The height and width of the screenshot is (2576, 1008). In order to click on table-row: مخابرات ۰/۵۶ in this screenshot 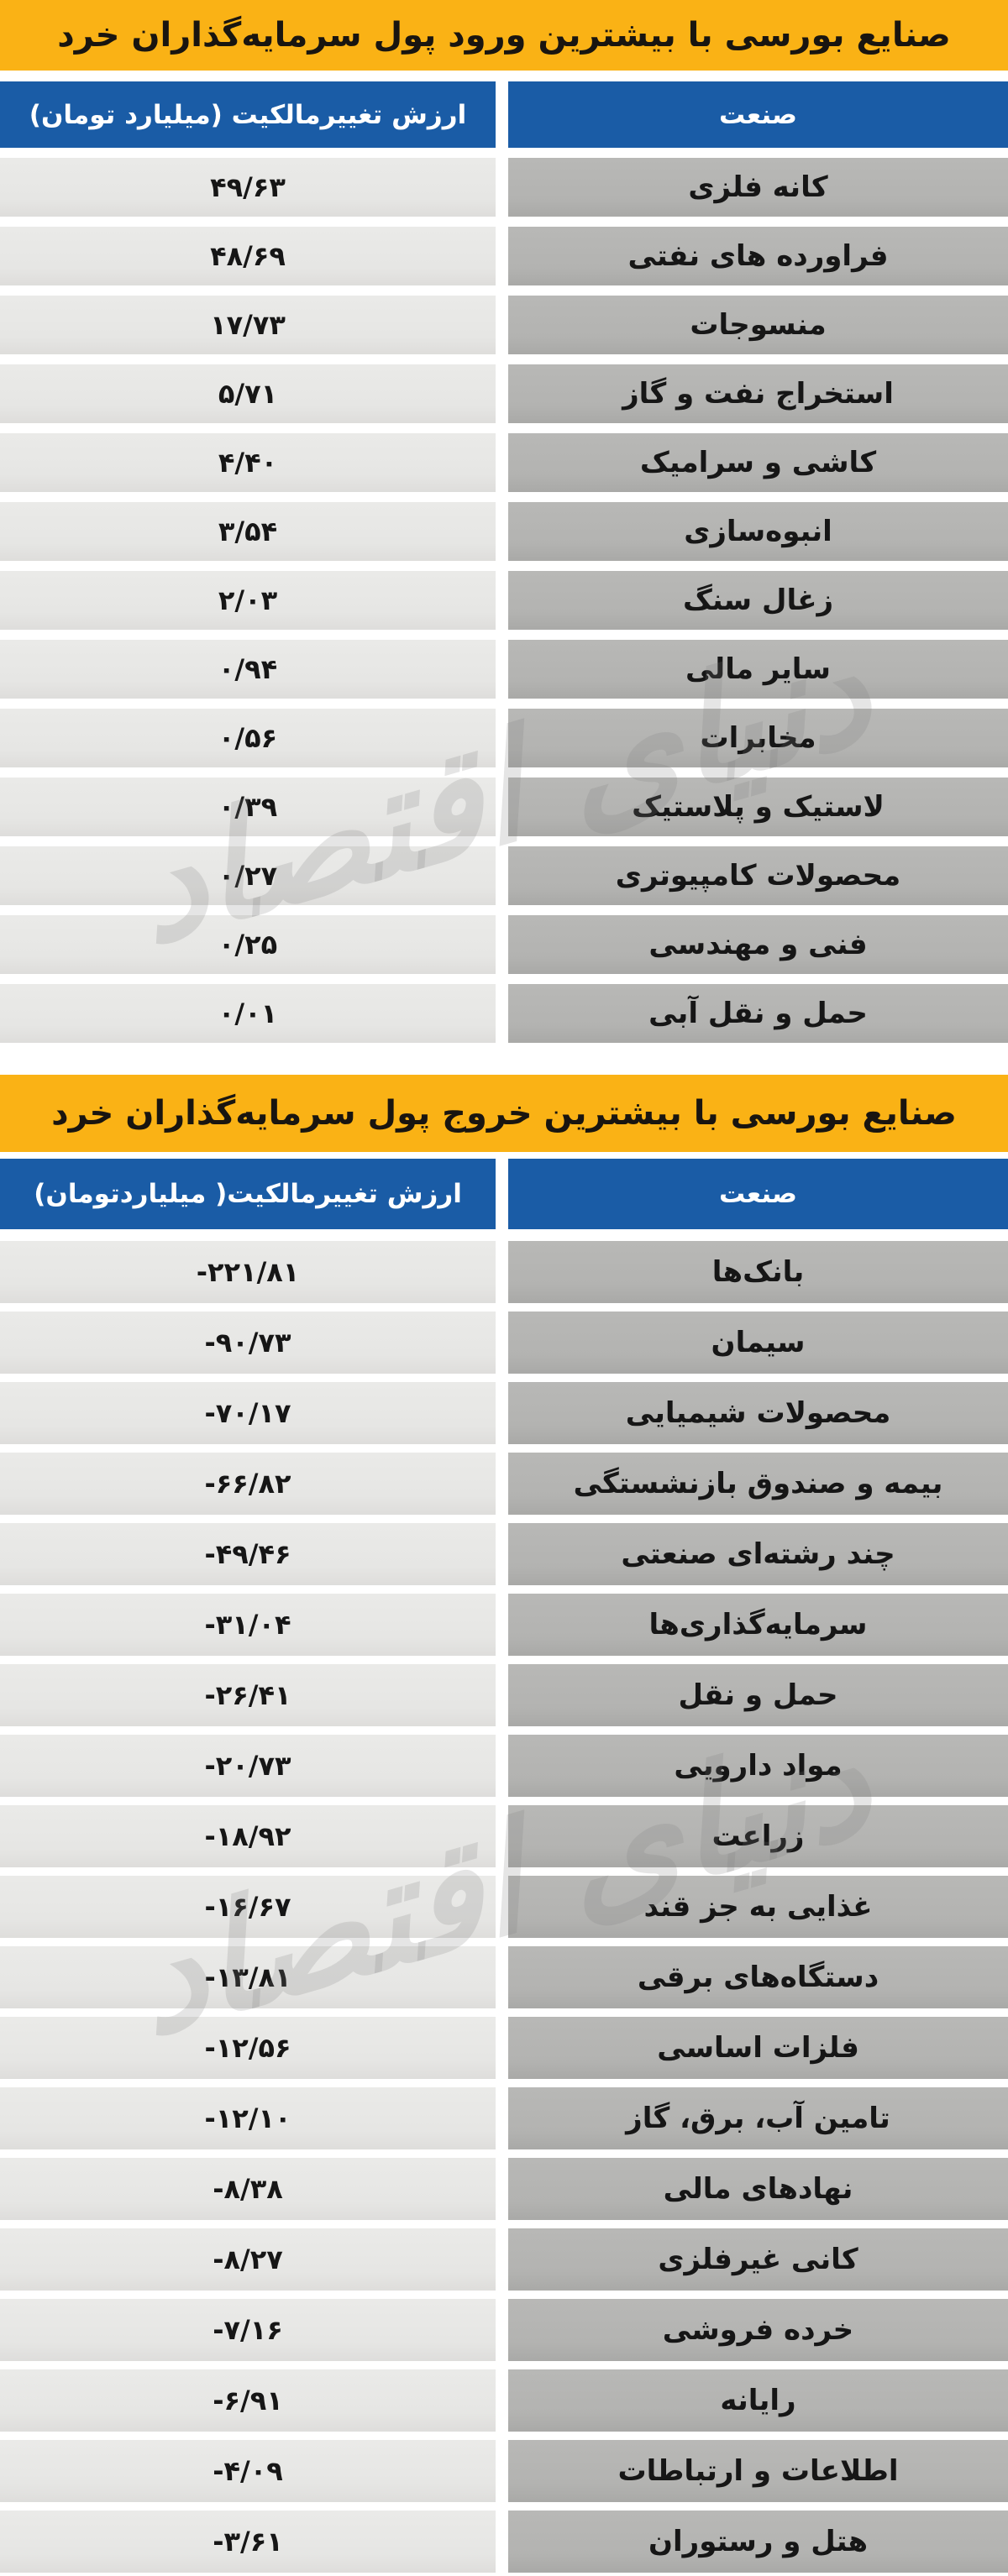, I will do `click(504, 738)`.